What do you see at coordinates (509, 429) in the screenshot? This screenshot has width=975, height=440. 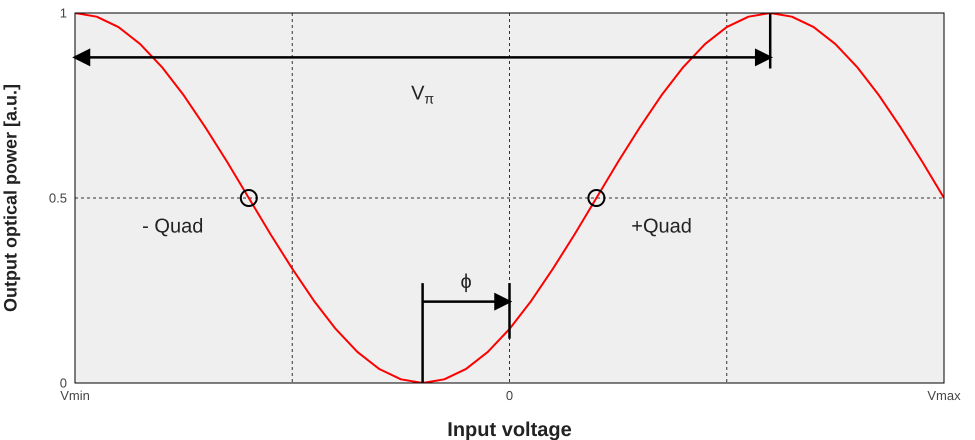 I see `x-axis-title: Input voltage` at bounding box center [509, 429].